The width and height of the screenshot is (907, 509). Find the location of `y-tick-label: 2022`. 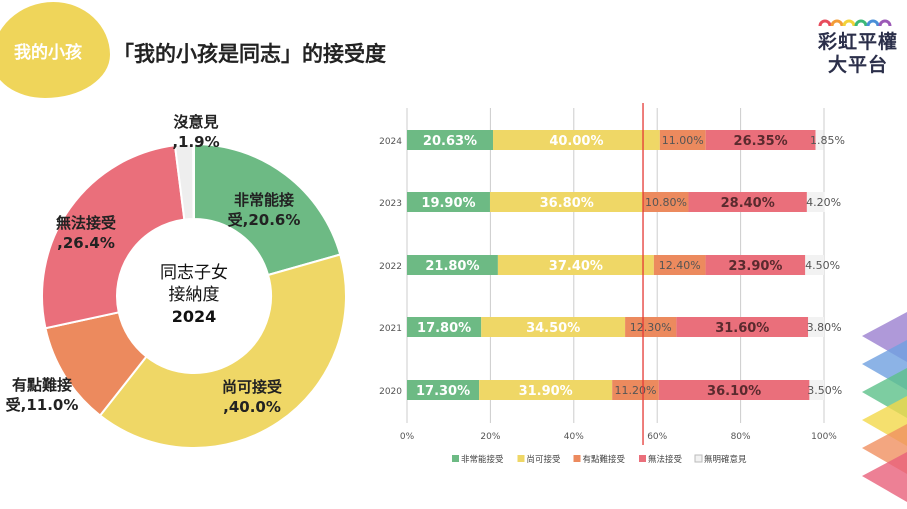

y-tick-label: 2022 is located at coordinates (390, 267).